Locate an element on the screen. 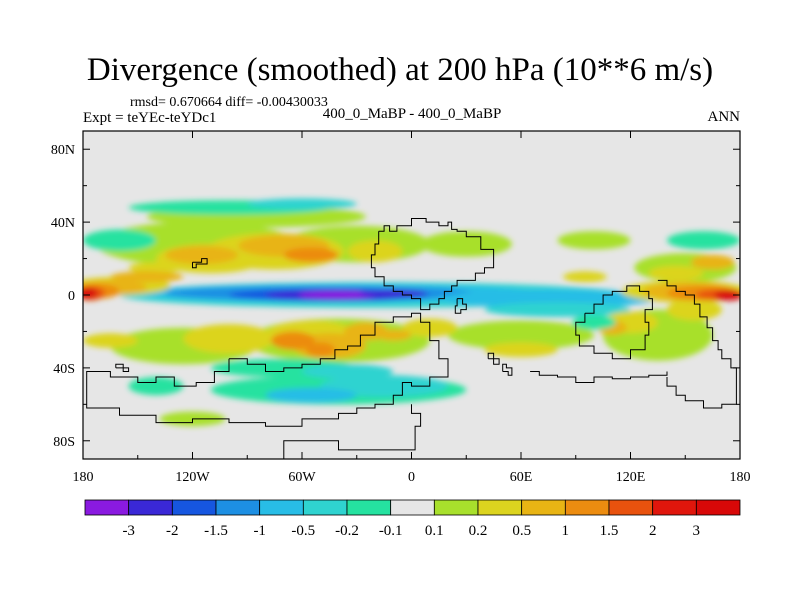 The width and height of the screenshot is (800, 600). colorbar-label: 1.5 is located at coordinates (609, 531).